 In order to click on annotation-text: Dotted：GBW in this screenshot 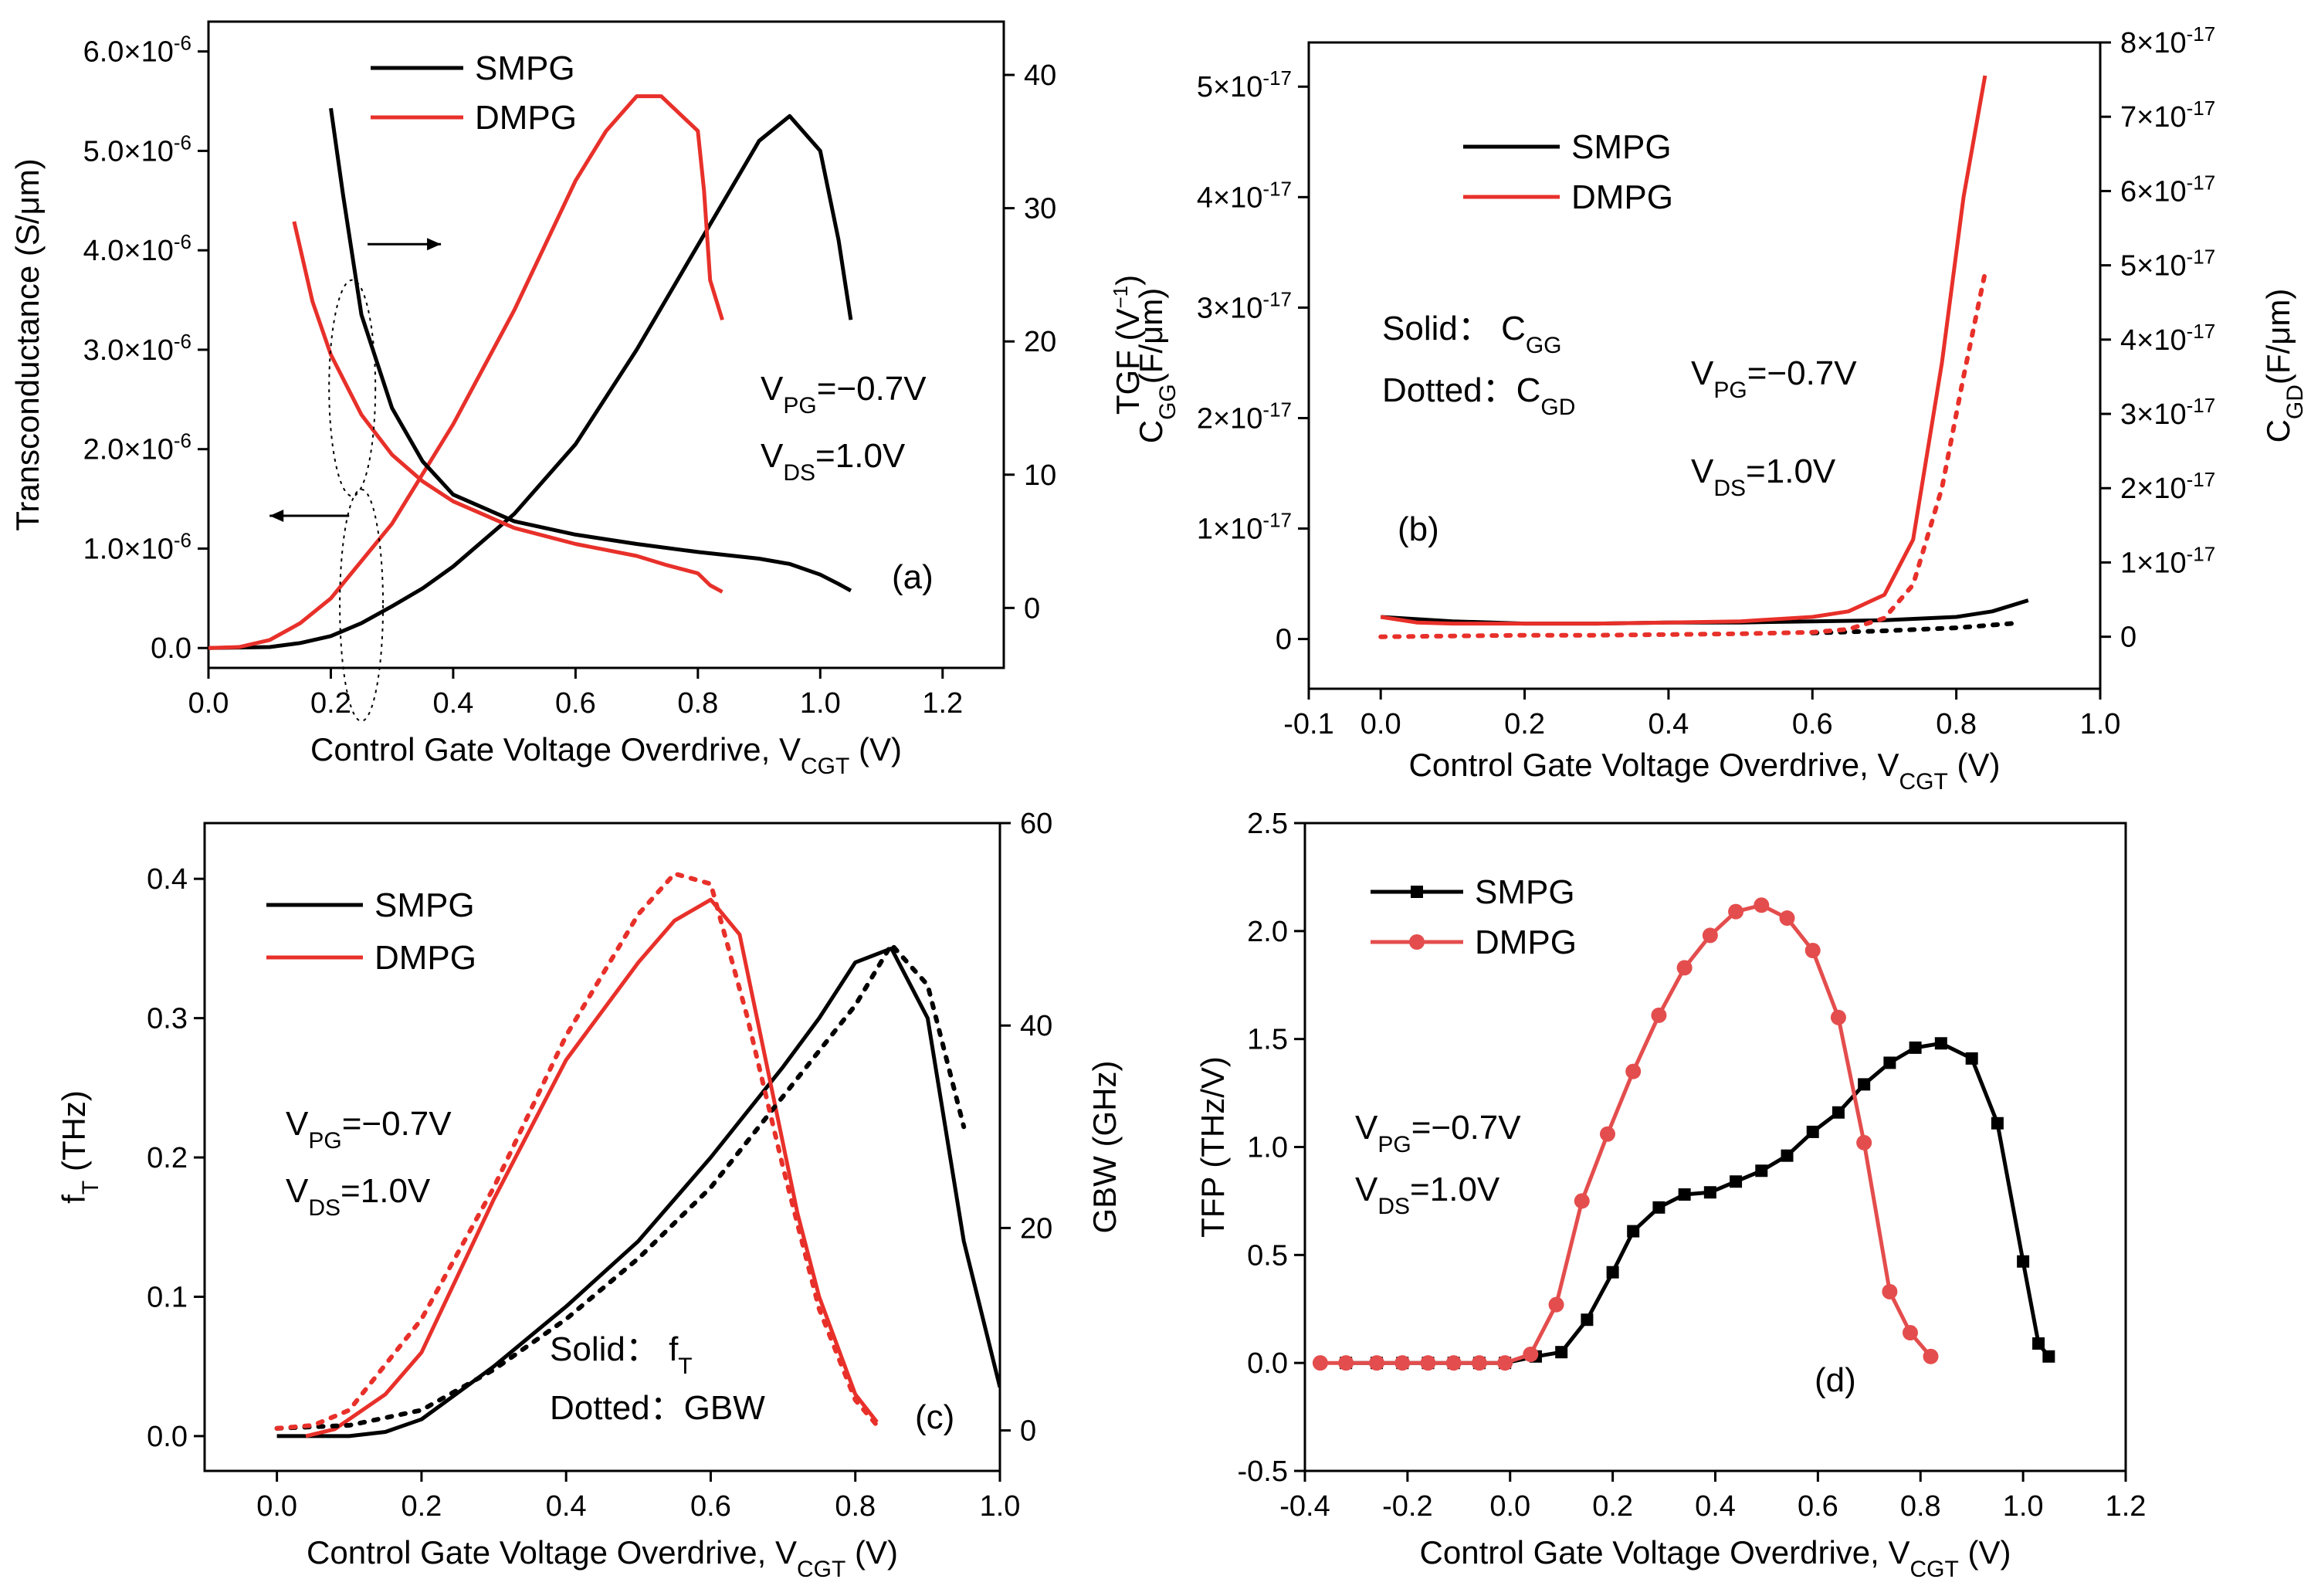, I will do `click(657, 1408)`.